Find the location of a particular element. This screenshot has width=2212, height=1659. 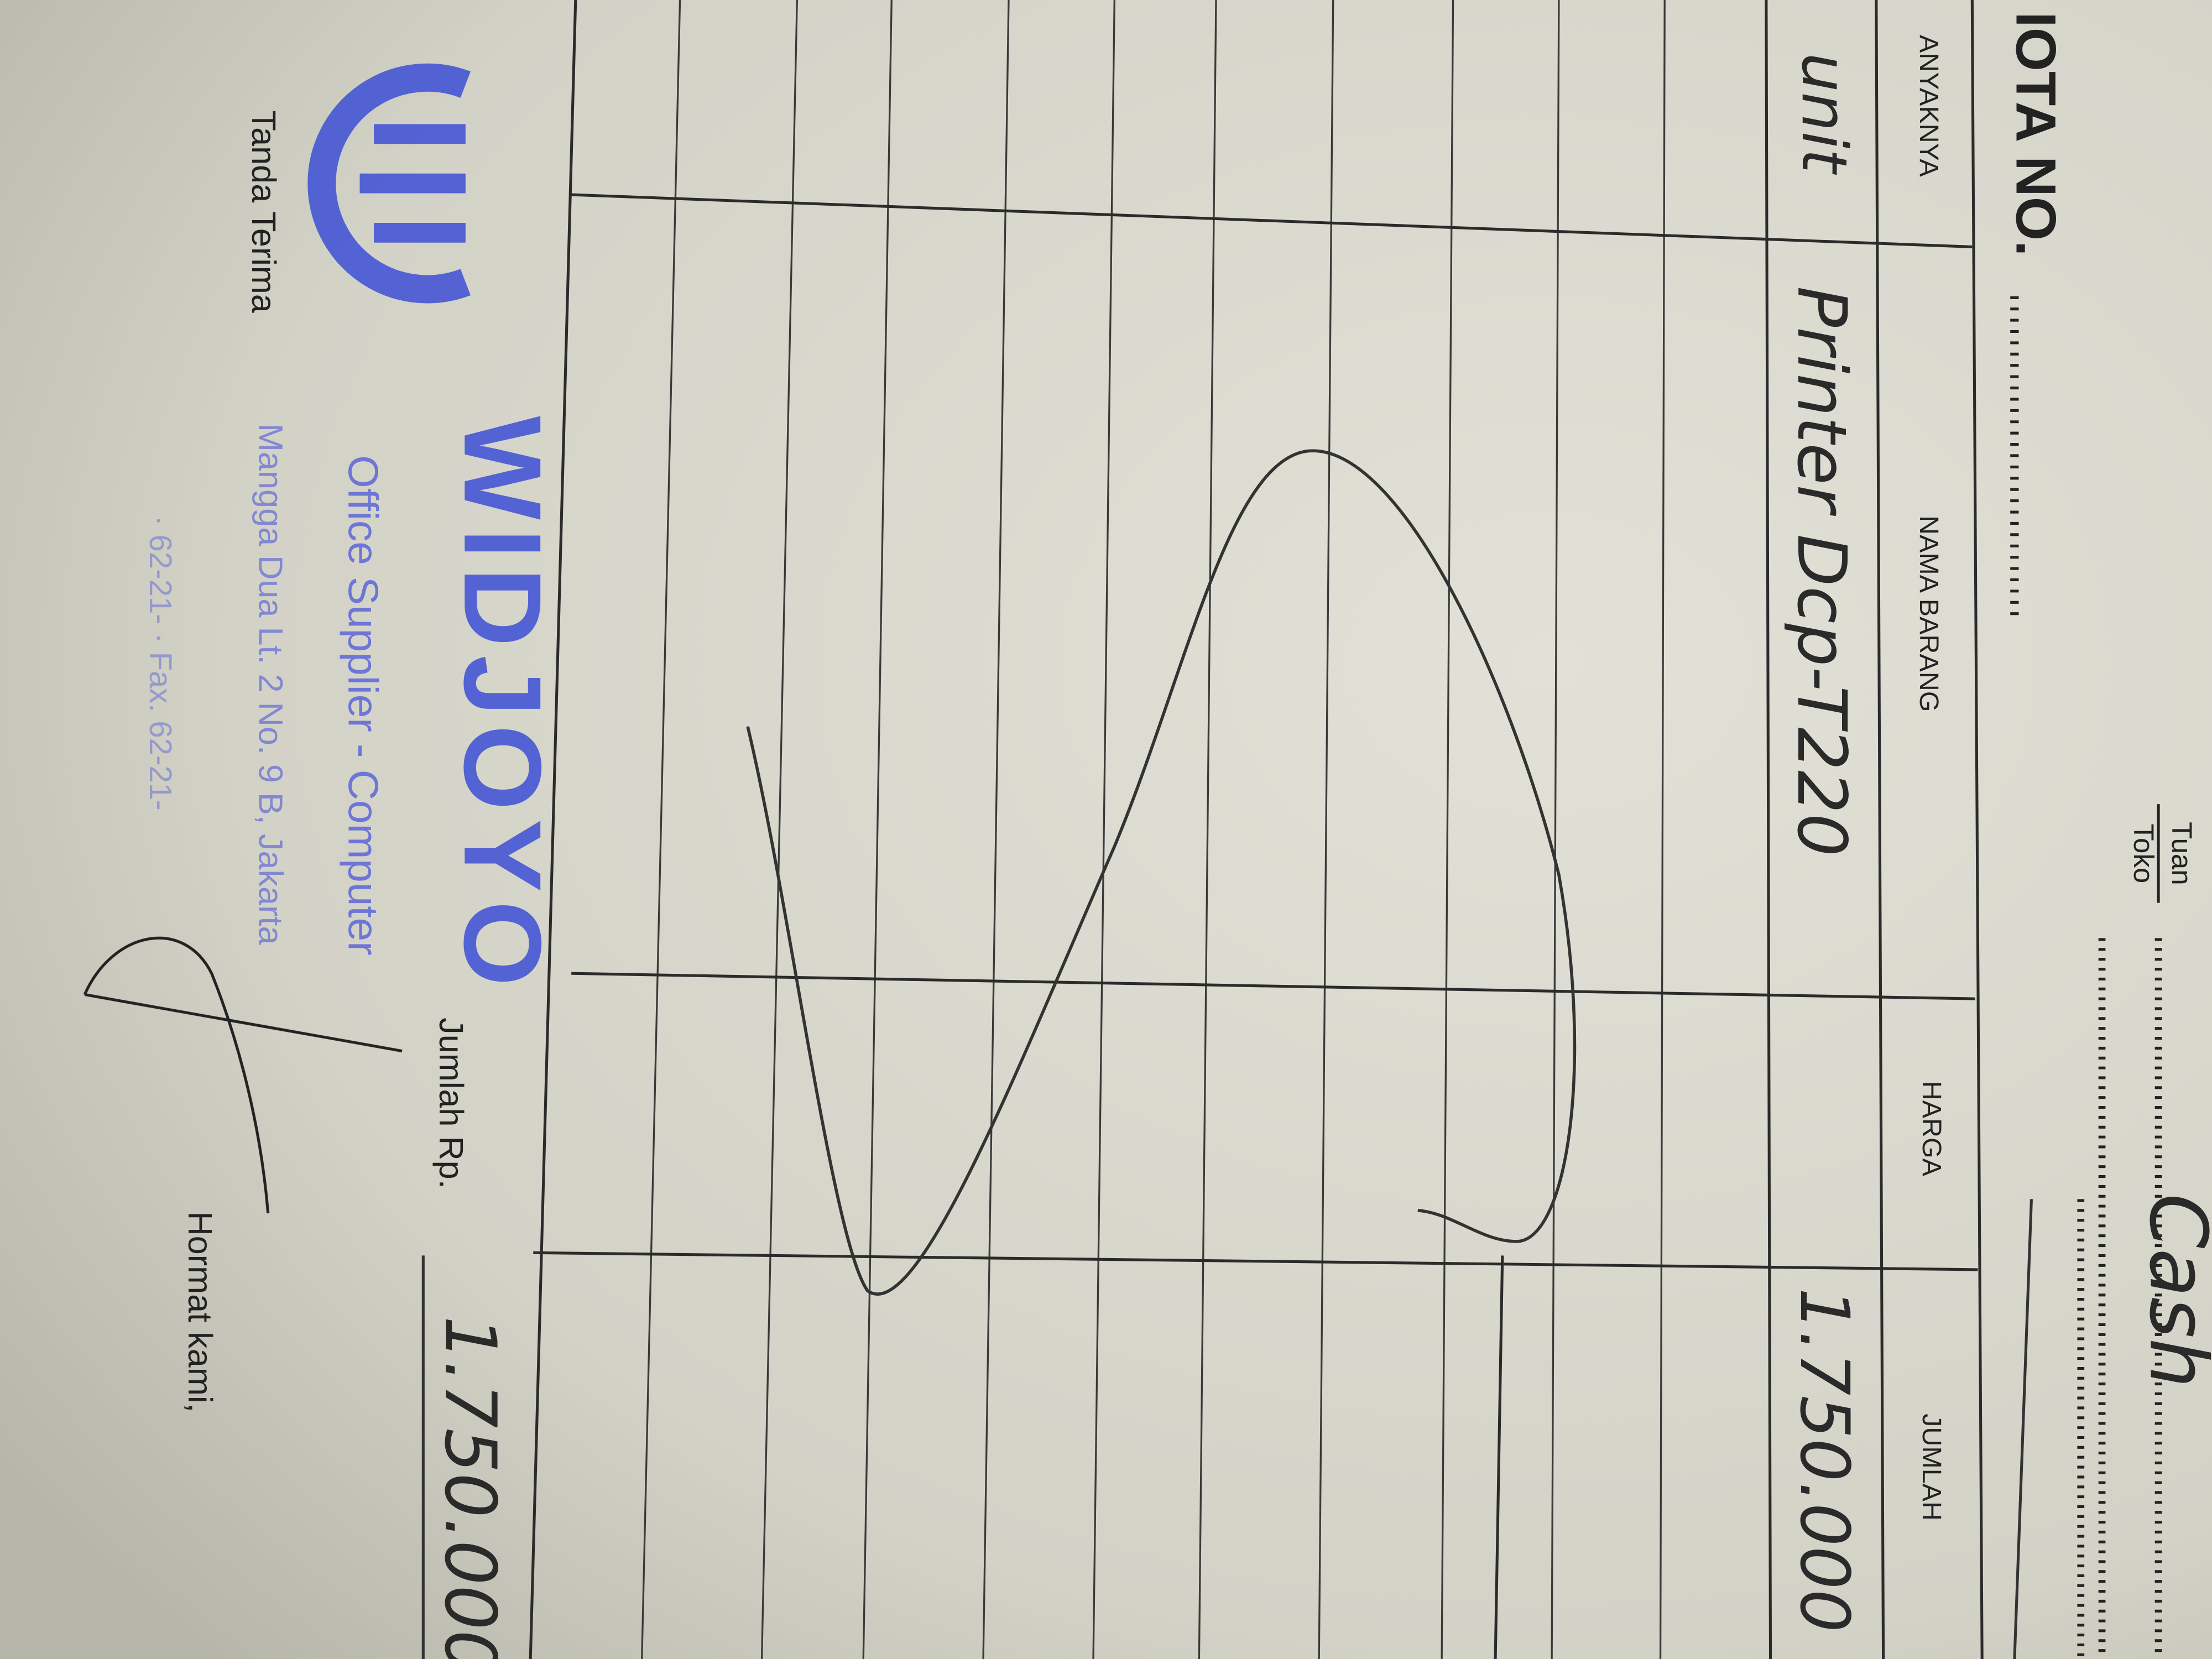

customer-value: Cash is located at coordinates (2172, 1291).